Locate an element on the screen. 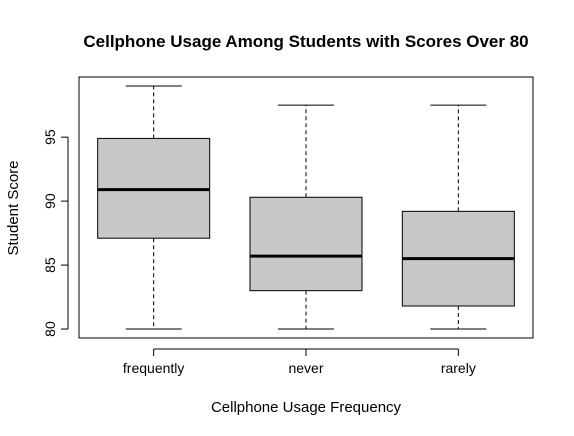  y-axis: 80 85 90 95 is located at coordinates (55, 233).